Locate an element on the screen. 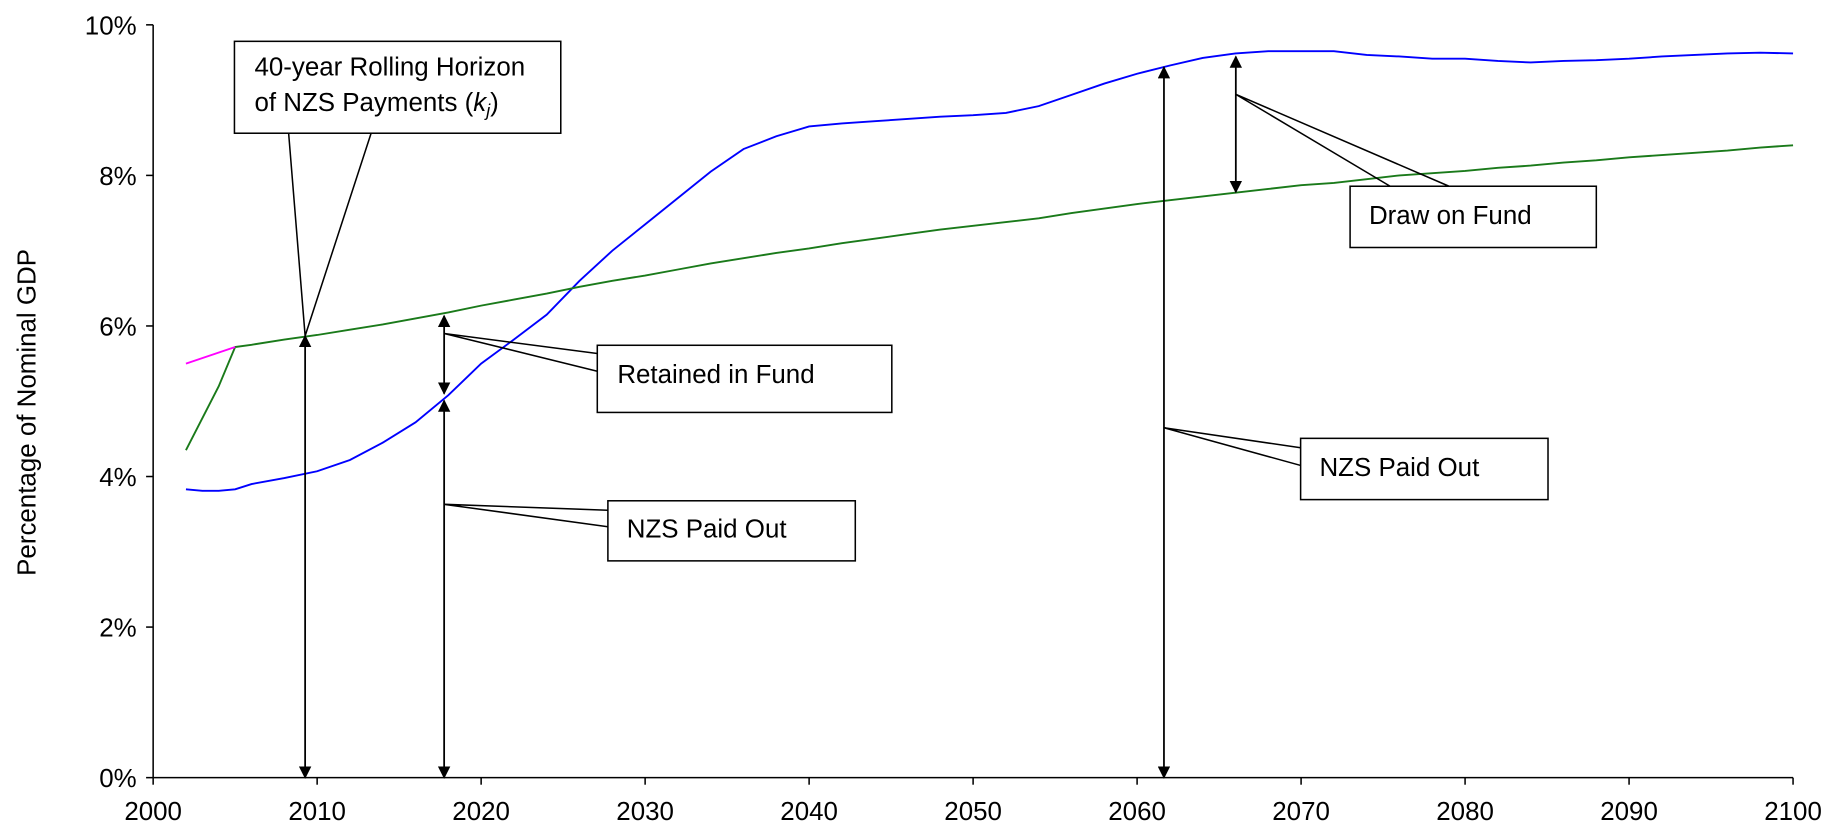 This screenshot has width=1839, height=839. x-tick-label: 2090 is located at coordinates (1629, 812).